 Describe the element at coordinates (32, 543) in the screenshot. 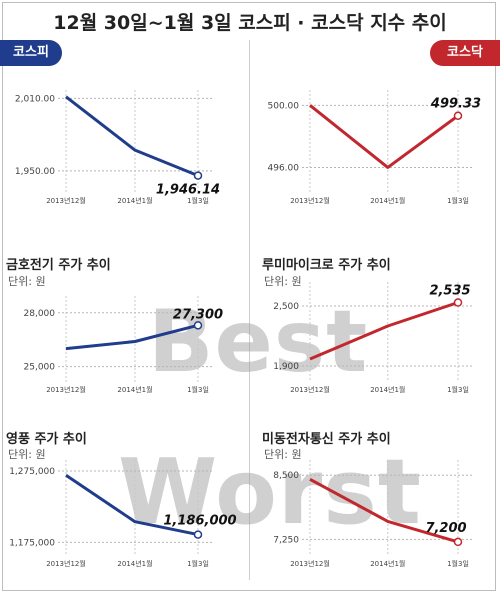

I see `youngpoong-y-tick-label: 1,175,000` at that location.